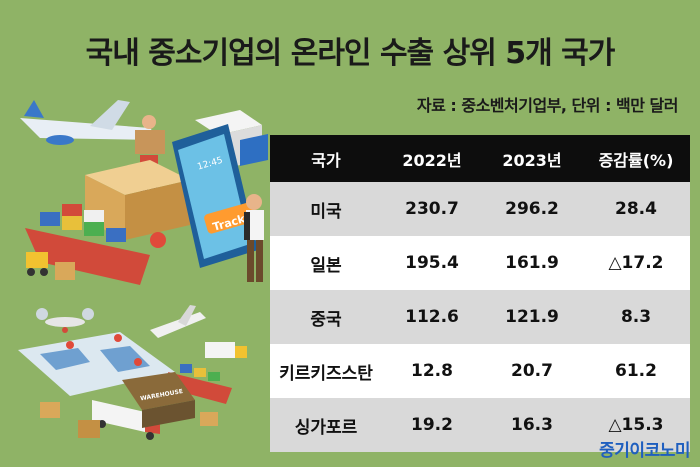  What do you see at coordinates (158, 400) in the screenshot?
I see `warehouse-icon: WAREHOUSE` at bounding box center [158, 400].